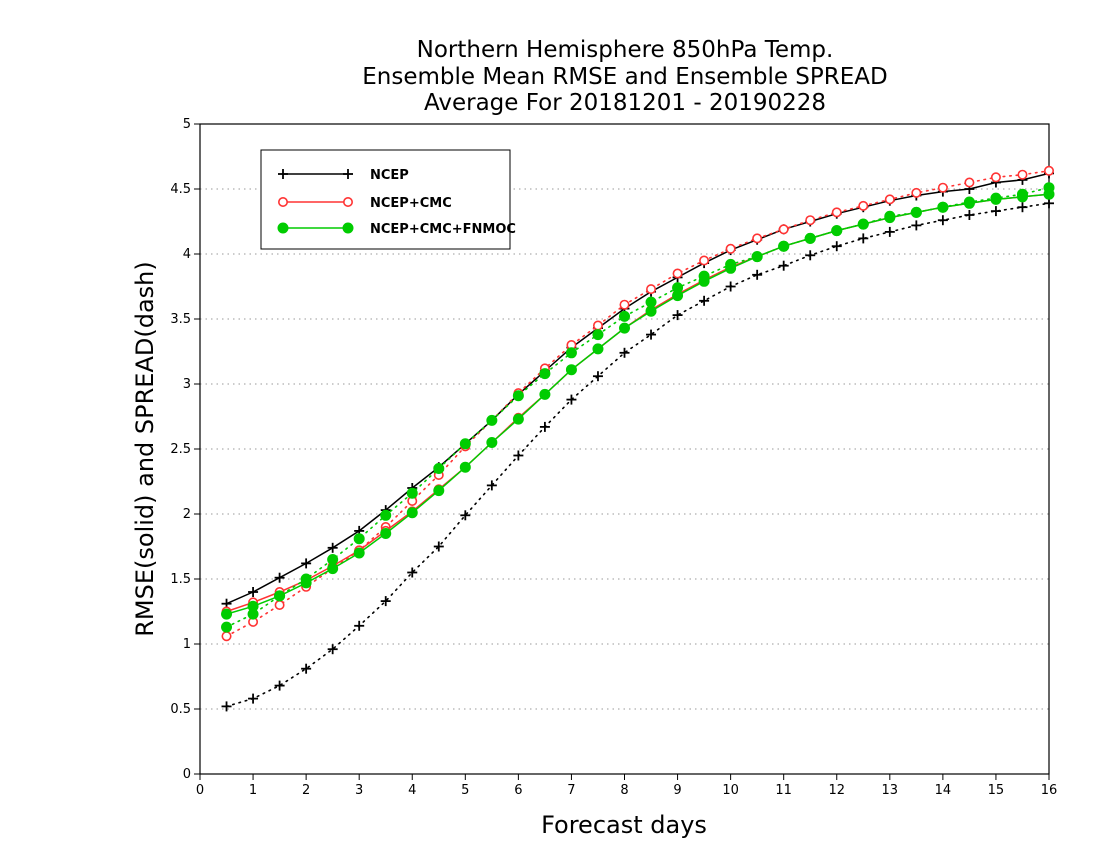  What do you see at coordinates (364, 203) in the screenshot?
I see `legend-entry: NCEP+CMC` at bounding box center [364, 203].